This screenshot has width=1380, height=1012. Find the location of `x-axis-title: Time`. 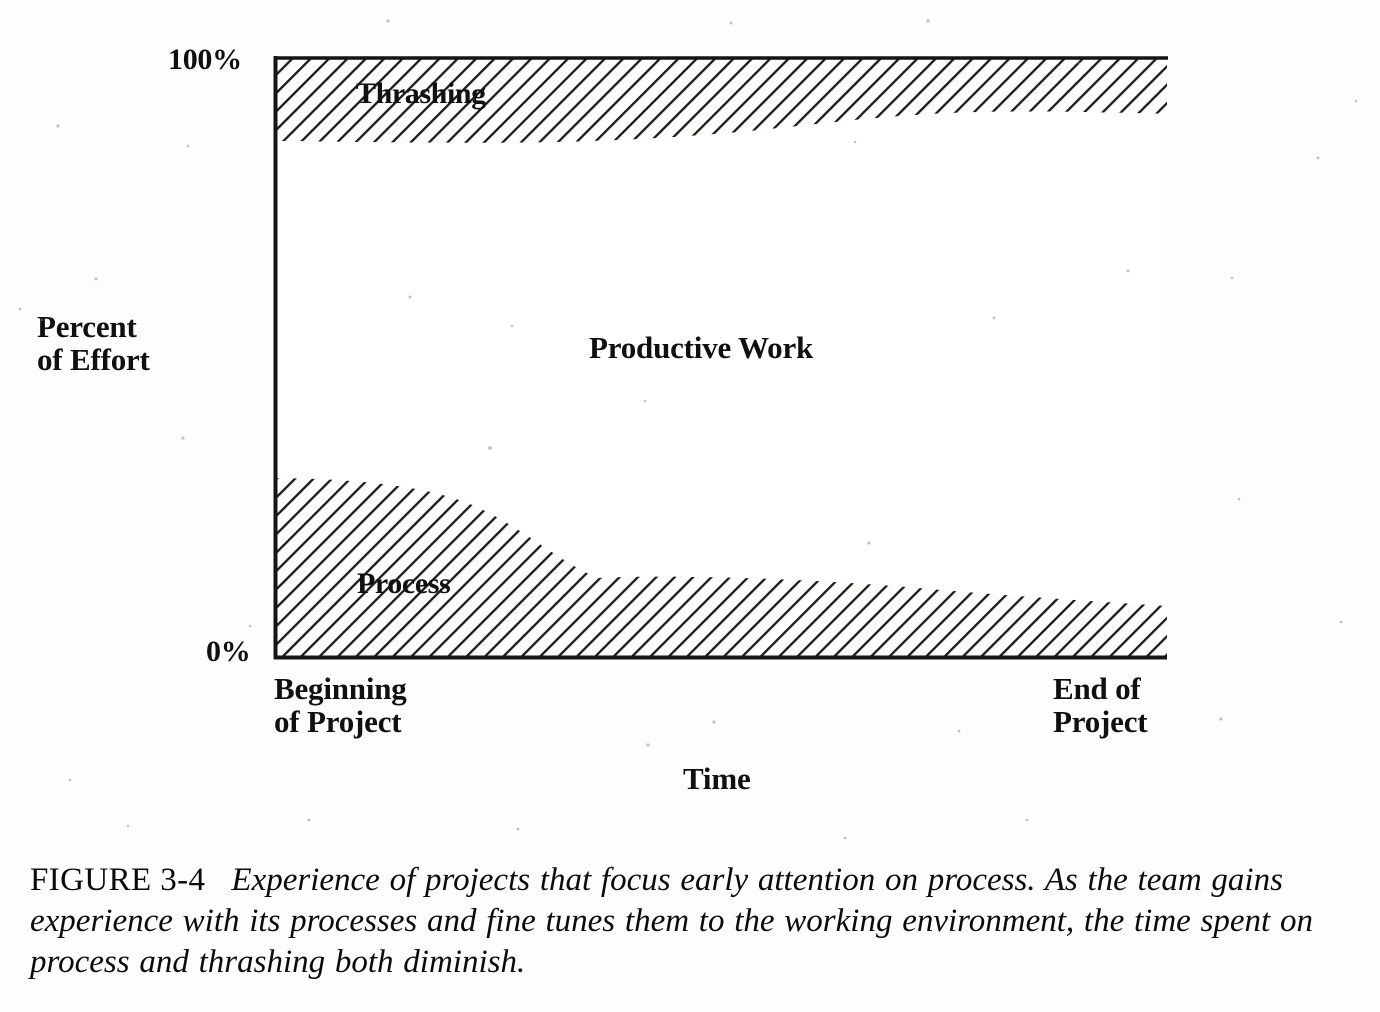

x-axis-title: Time is located at coordinates (717, 778).